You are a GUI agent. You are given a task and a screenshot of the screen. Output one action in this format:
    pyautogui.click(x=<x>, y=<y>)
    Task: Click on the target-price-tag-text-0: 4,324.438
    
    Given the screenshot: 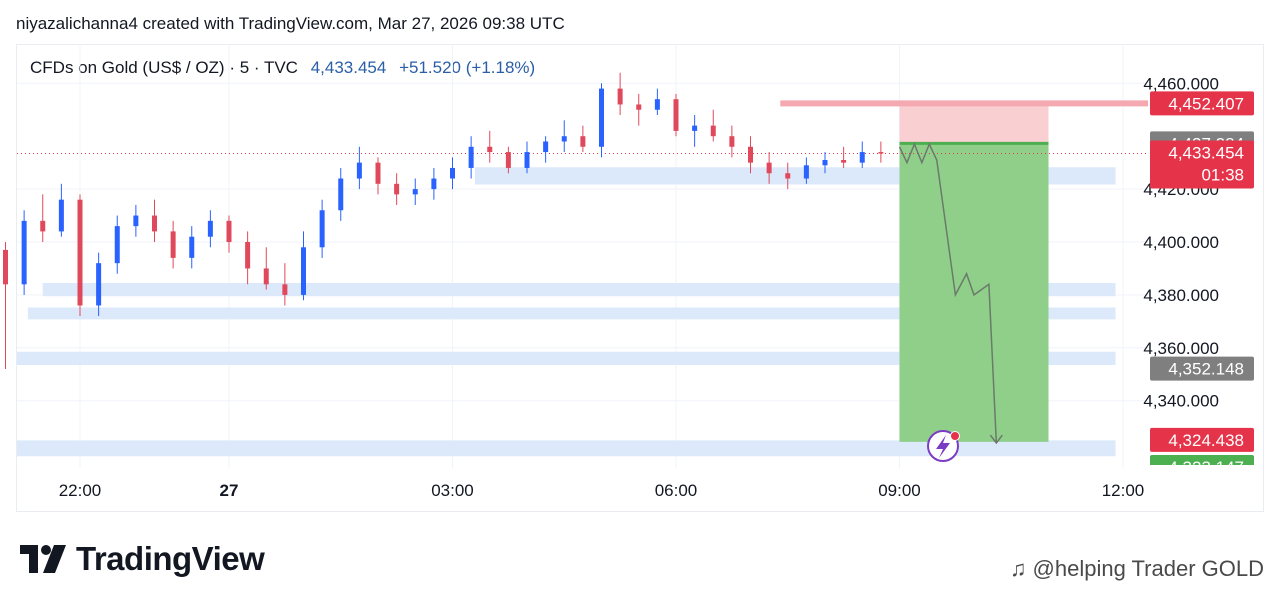 What is the action you would take?
    pyautogui.click(x=1206, y=440)
    